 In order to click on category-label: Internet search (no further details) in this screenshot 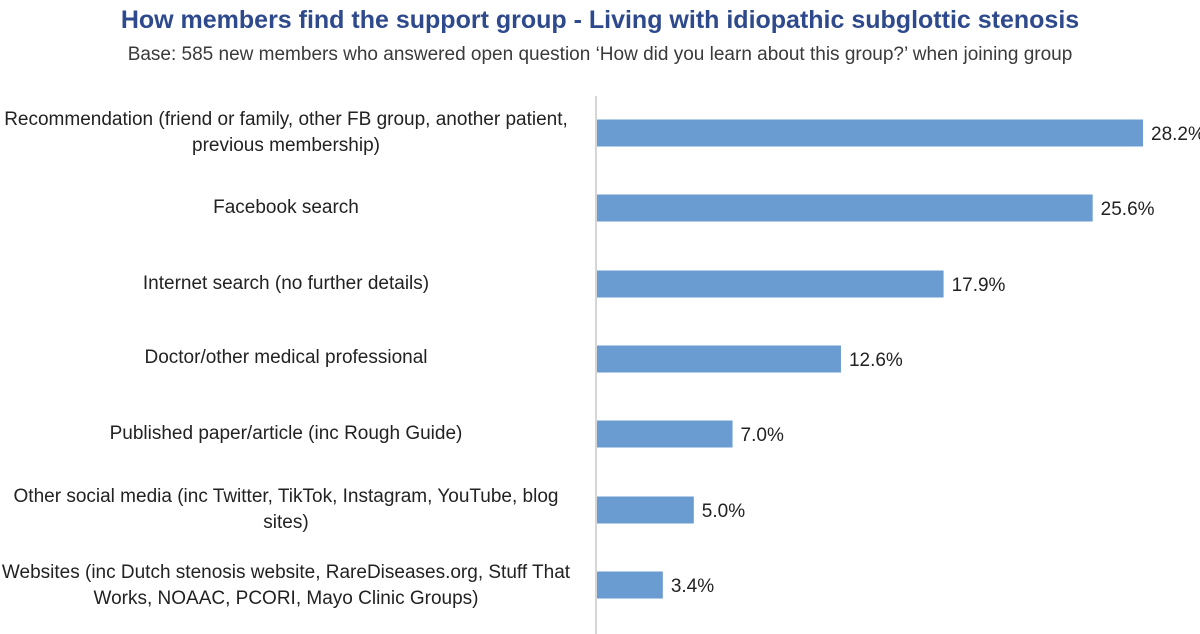, I will do `click(286, 283)`.